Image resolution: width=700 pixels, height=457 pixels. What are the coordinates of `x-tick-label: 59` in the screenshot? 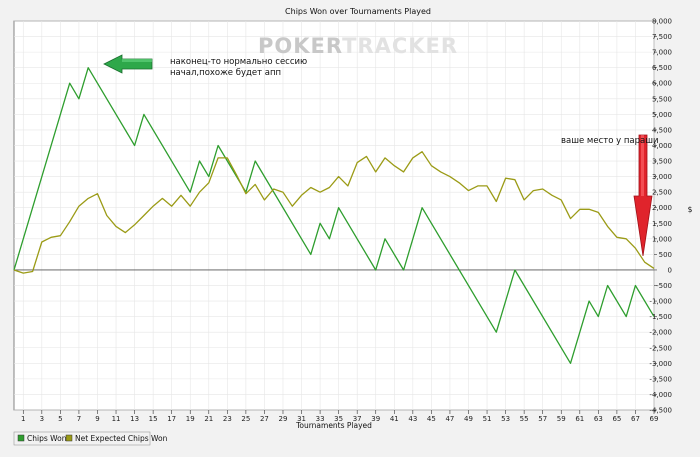 It's located at (561, 419).